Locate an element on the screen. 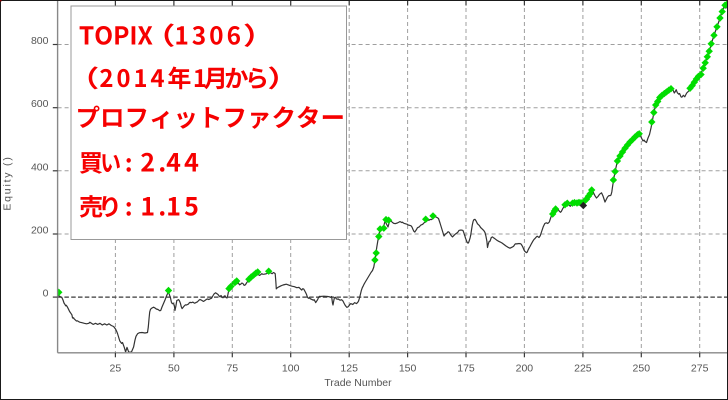 The width and height of the screenshot is (728, 400). svg-text: 25 is located at coordinates (116, 369).